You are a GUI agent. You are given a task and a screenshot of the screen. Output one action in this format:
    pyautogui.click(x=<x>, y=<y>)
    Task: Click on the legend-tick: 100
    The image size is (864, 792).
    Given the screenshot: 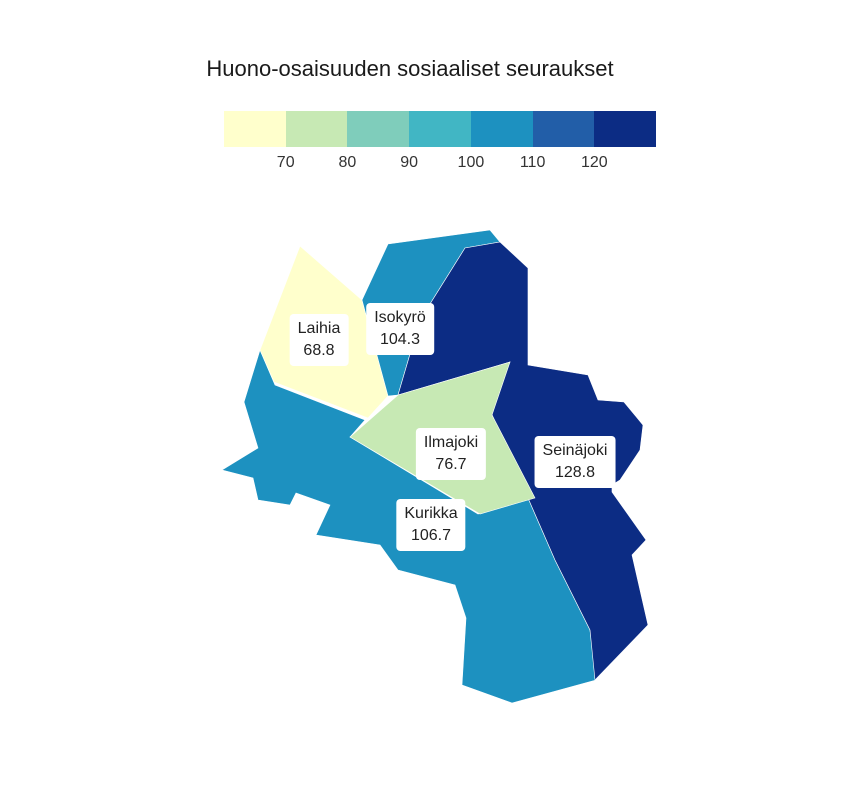 What is the action you would take?
    pyautogui.click(x=471, y=162)
    